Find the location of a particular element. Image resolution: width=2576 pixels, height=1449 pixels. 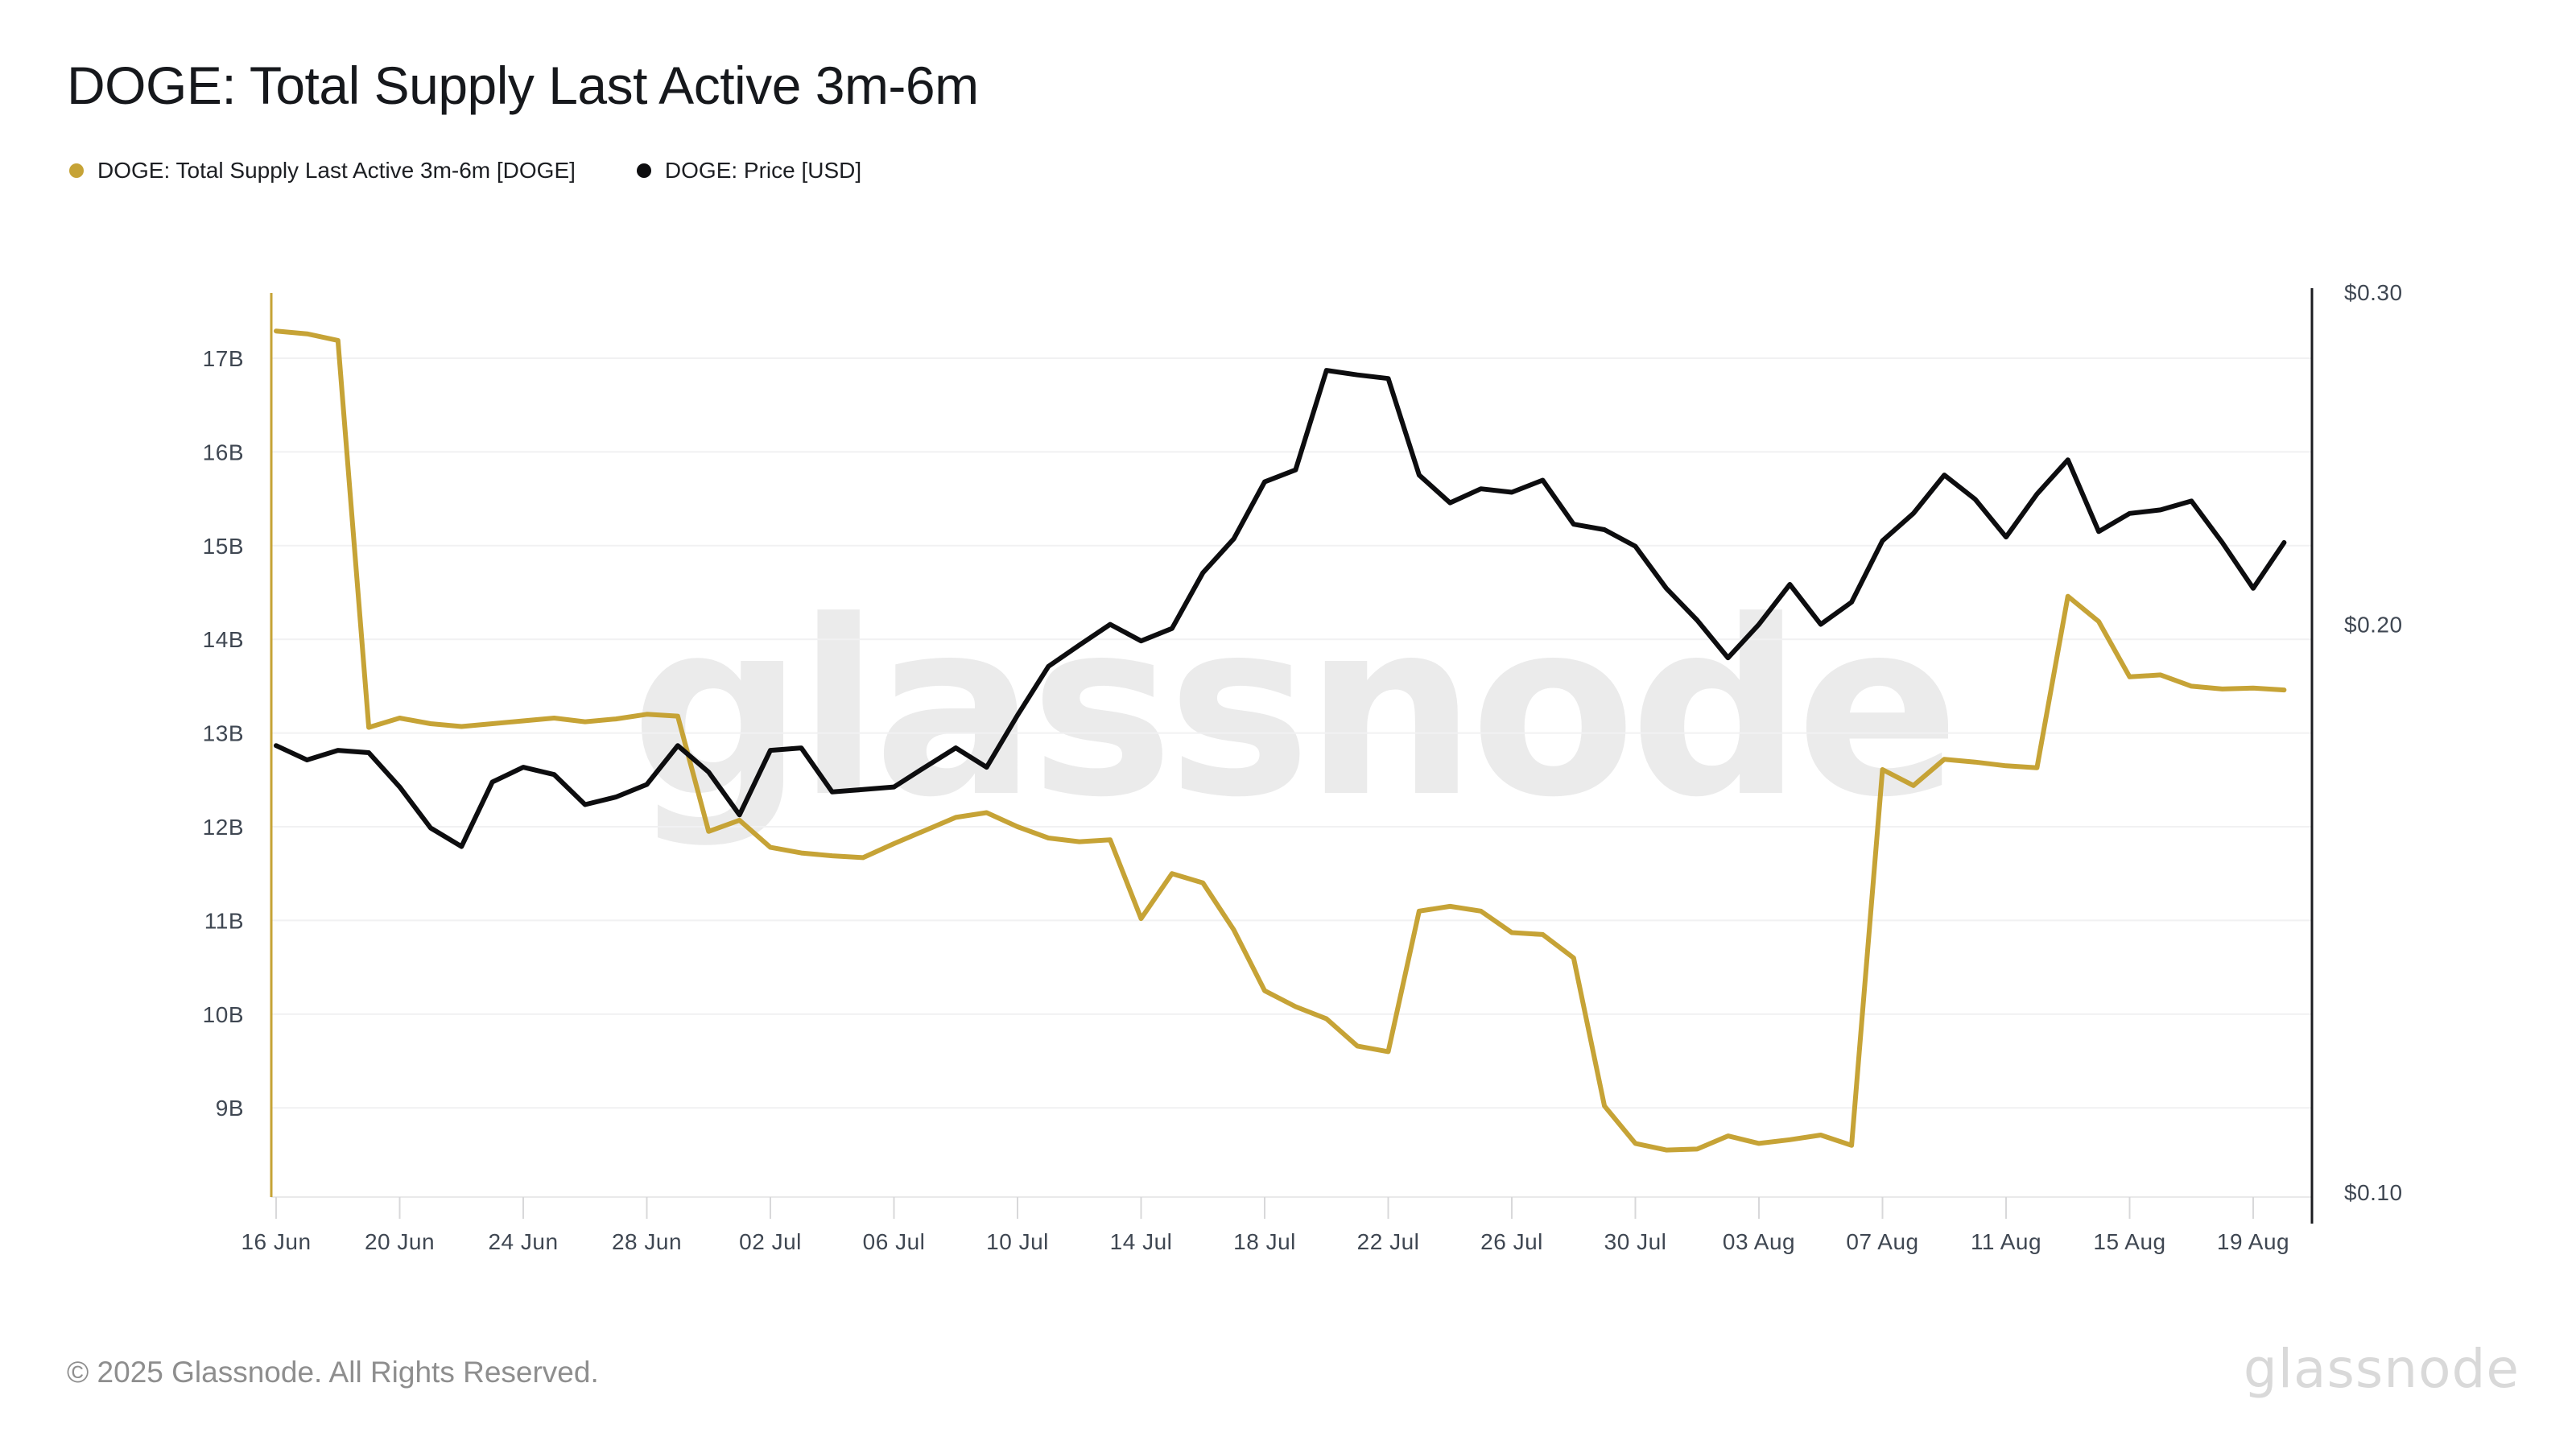

right-axis-tick-label: $0.10 is located at coordinates (2373, 1192).